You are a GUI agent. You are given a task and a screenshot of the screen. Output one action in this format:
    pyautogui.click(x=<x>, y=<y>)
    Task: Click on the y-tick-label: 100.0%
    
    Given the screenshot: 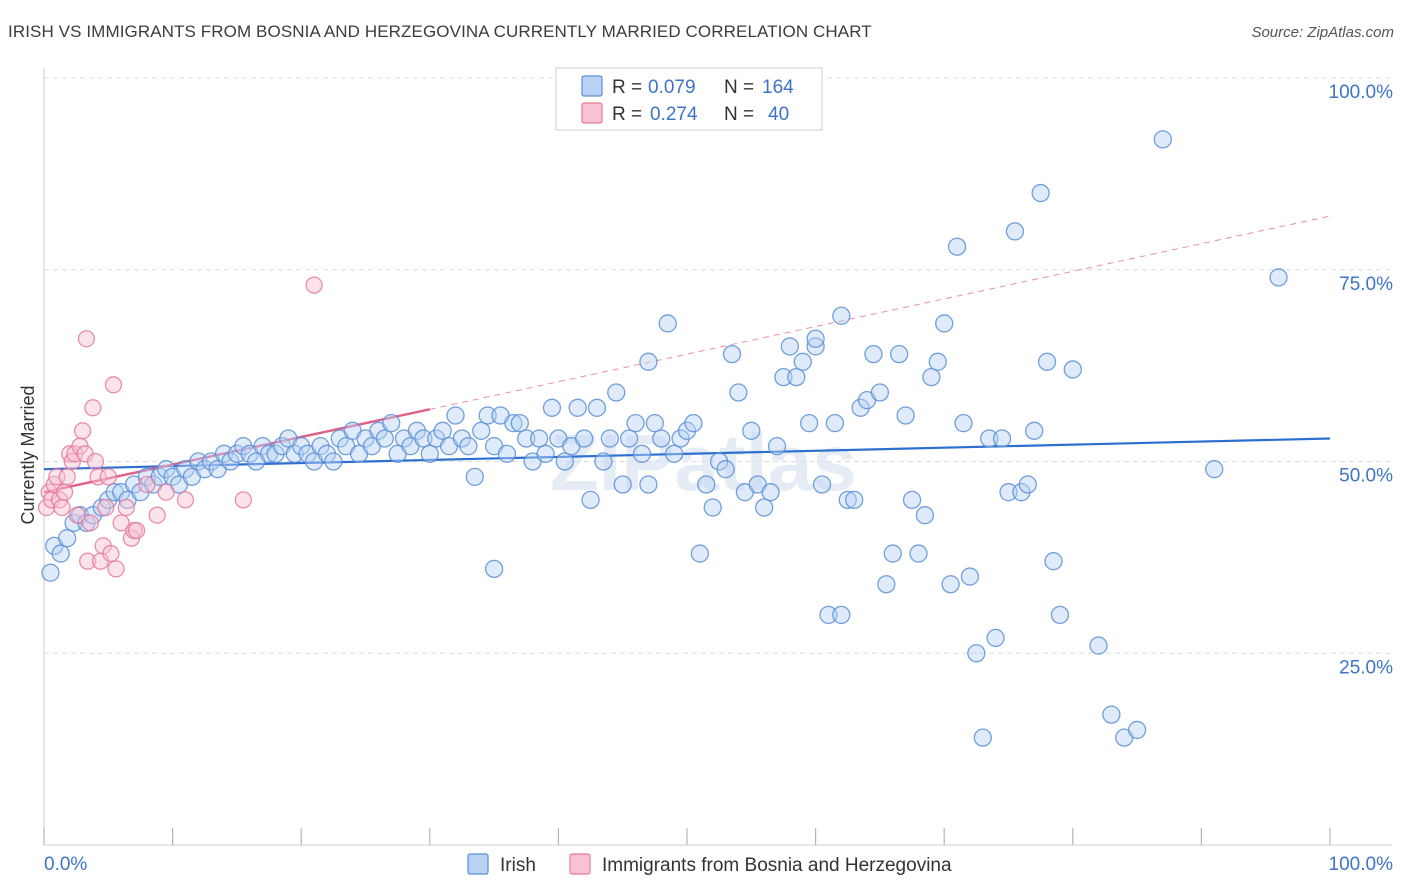 What is the action you would take?
    pyautogui.click(x=1361, y=92)
    